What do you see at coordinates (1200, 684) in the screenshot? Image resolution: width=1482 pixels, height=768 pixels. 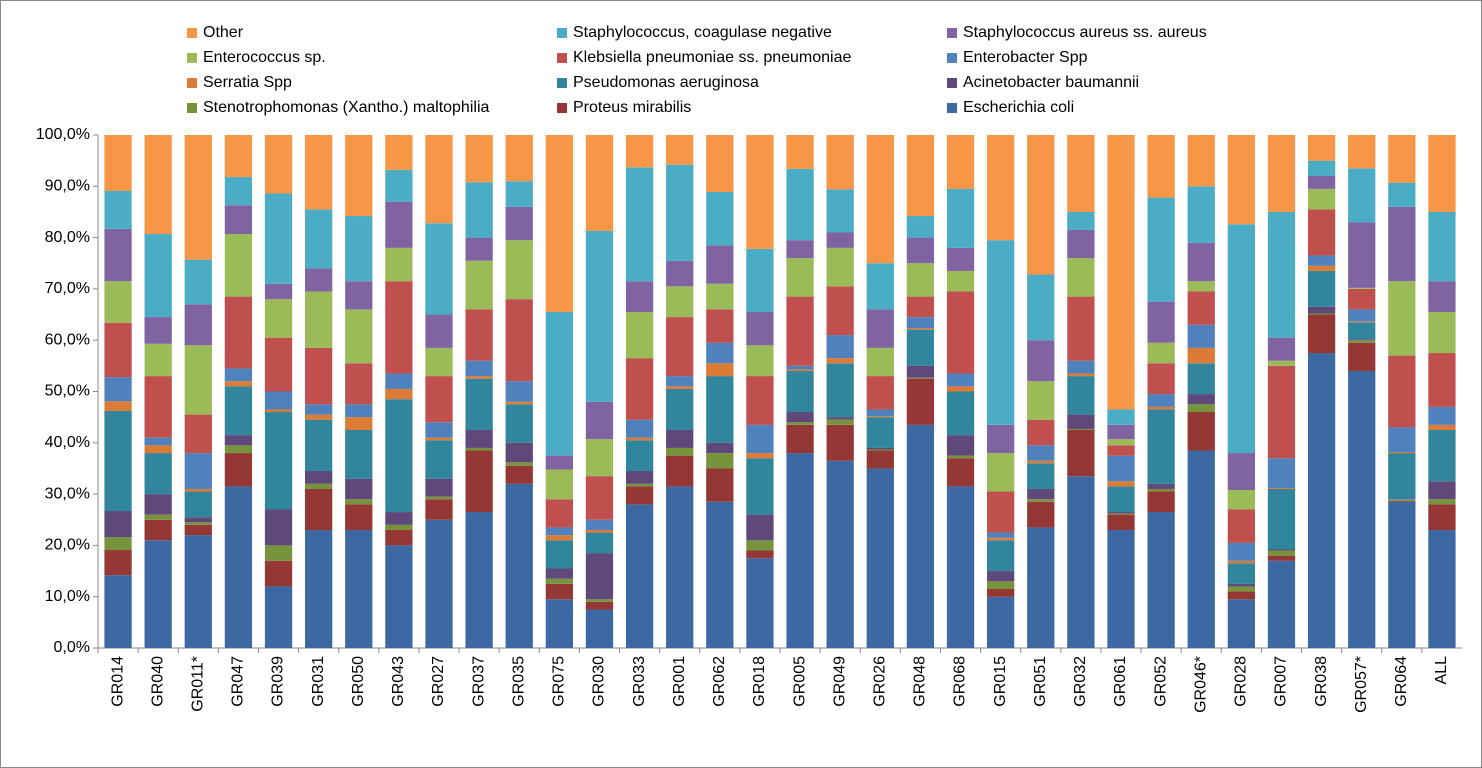 I see `x-tick-label: GR046*` at bounding box center [1200, 684].